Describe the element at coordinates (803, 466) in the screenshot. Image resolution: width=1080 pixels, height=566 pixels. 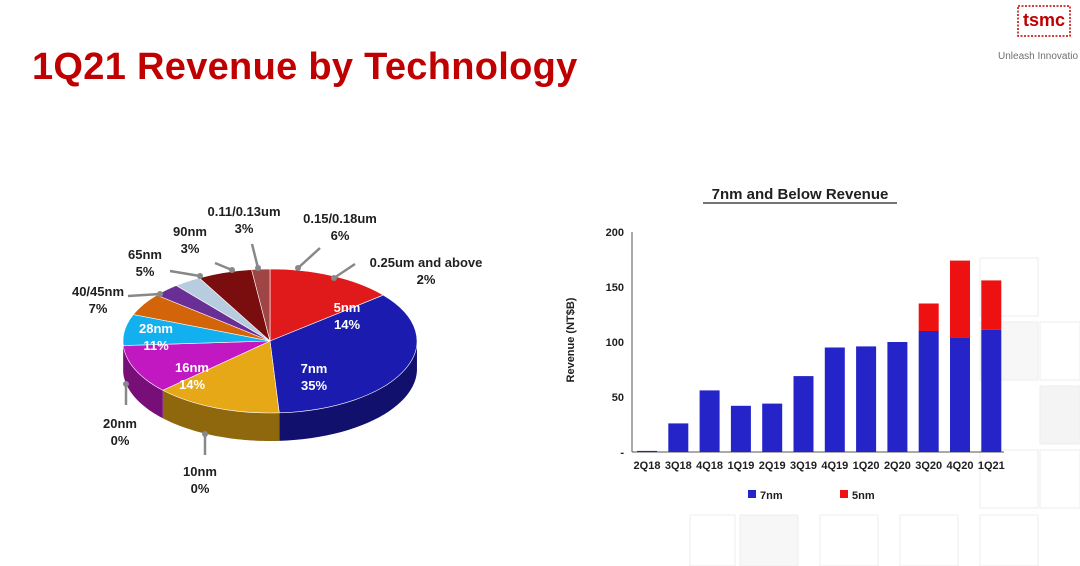
I see `x-tick-3q19: 3Q19` at that location.